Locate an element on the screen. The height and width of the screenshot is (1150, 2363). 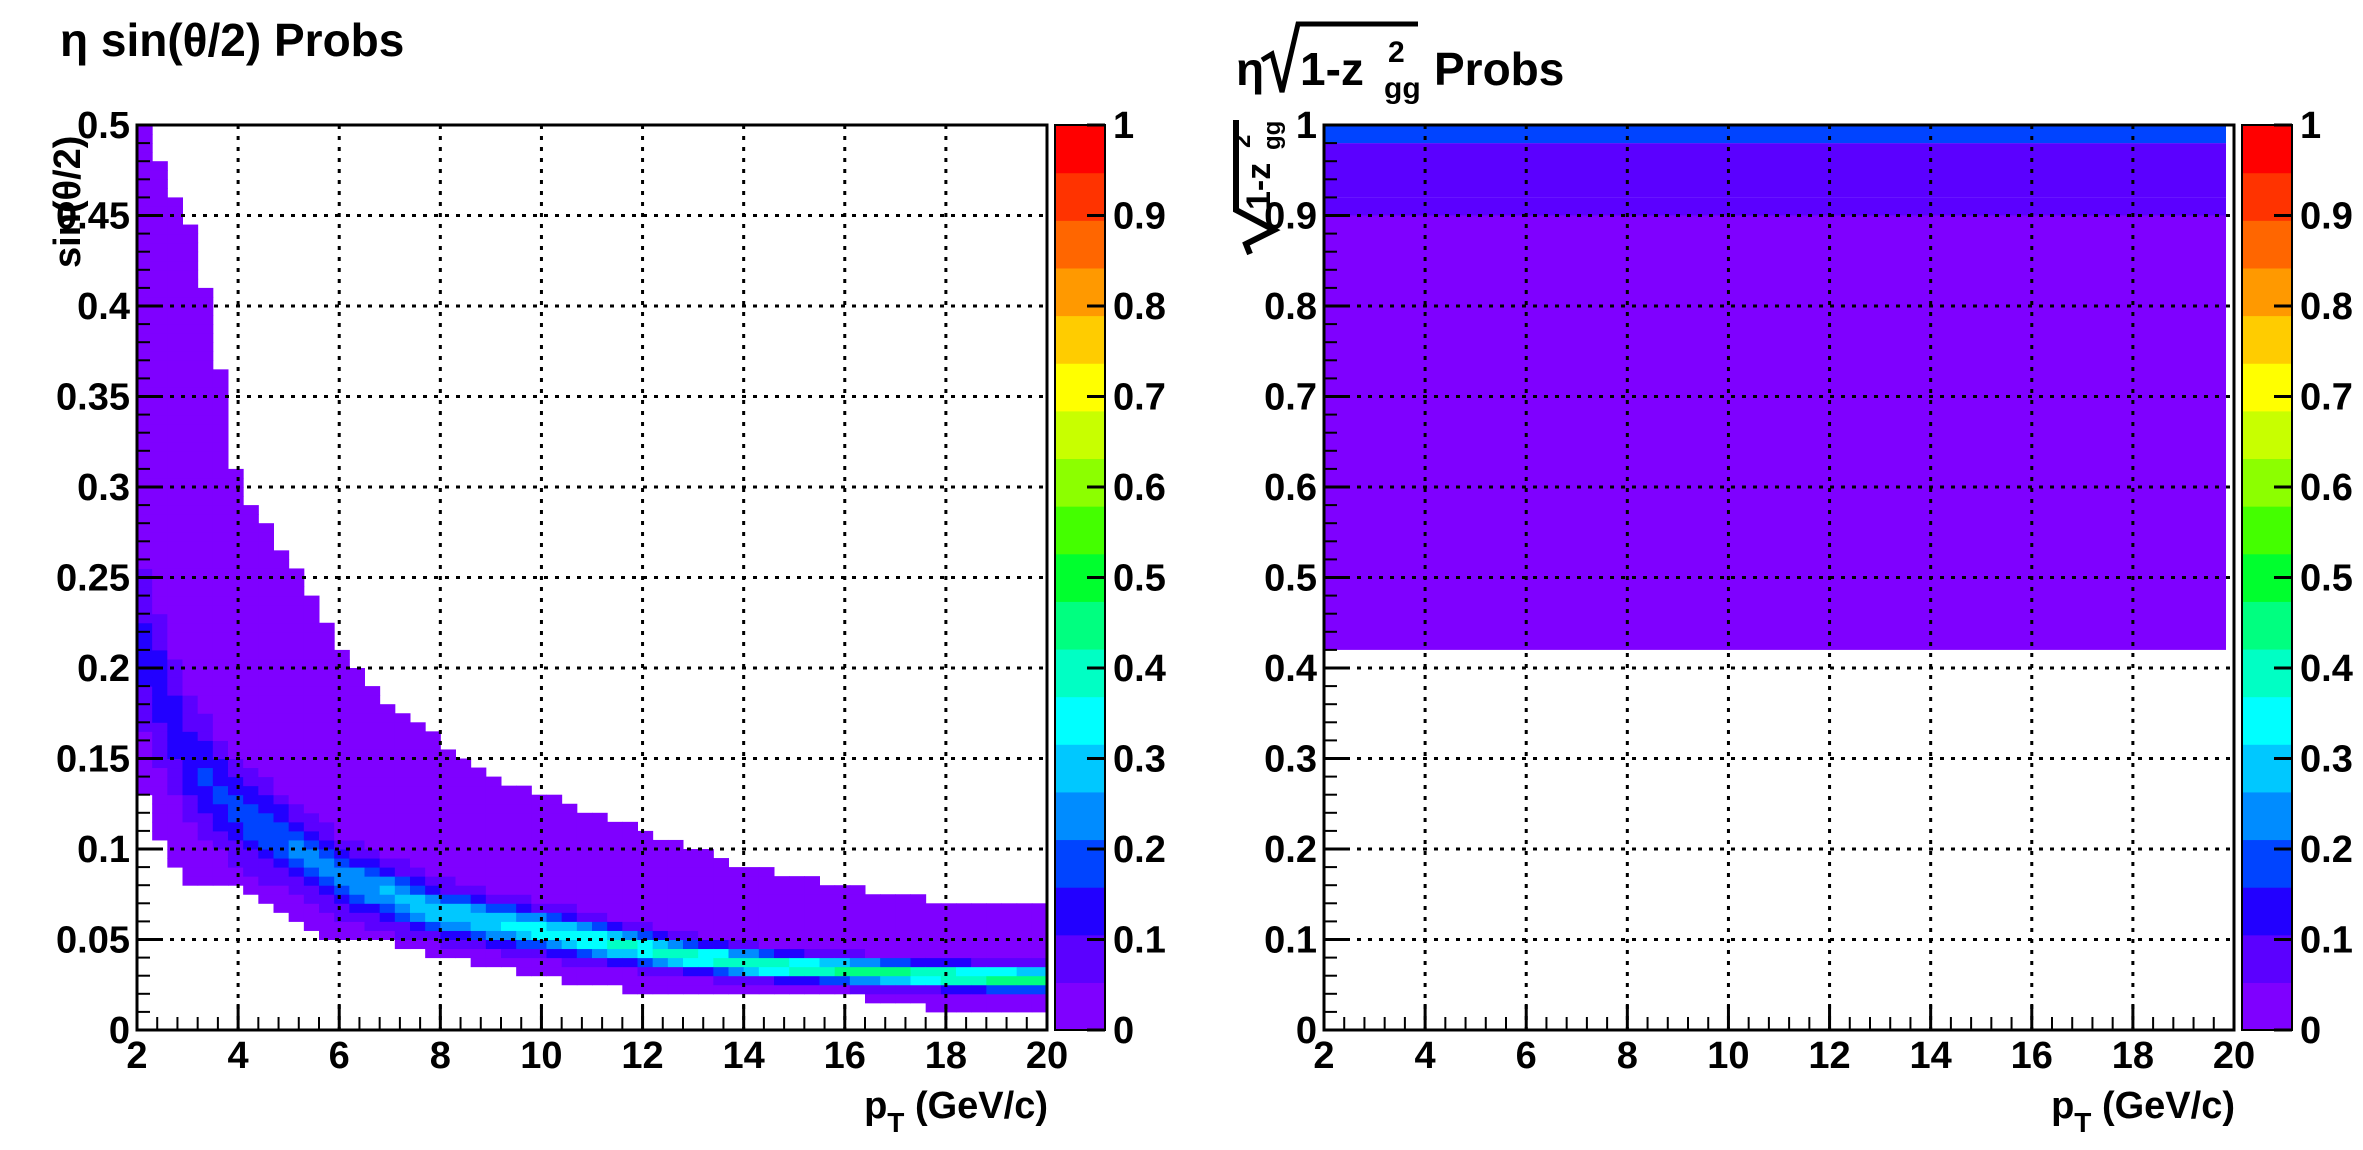
palette-tick-label: 0.4 is located at coordinates (2326, 669).